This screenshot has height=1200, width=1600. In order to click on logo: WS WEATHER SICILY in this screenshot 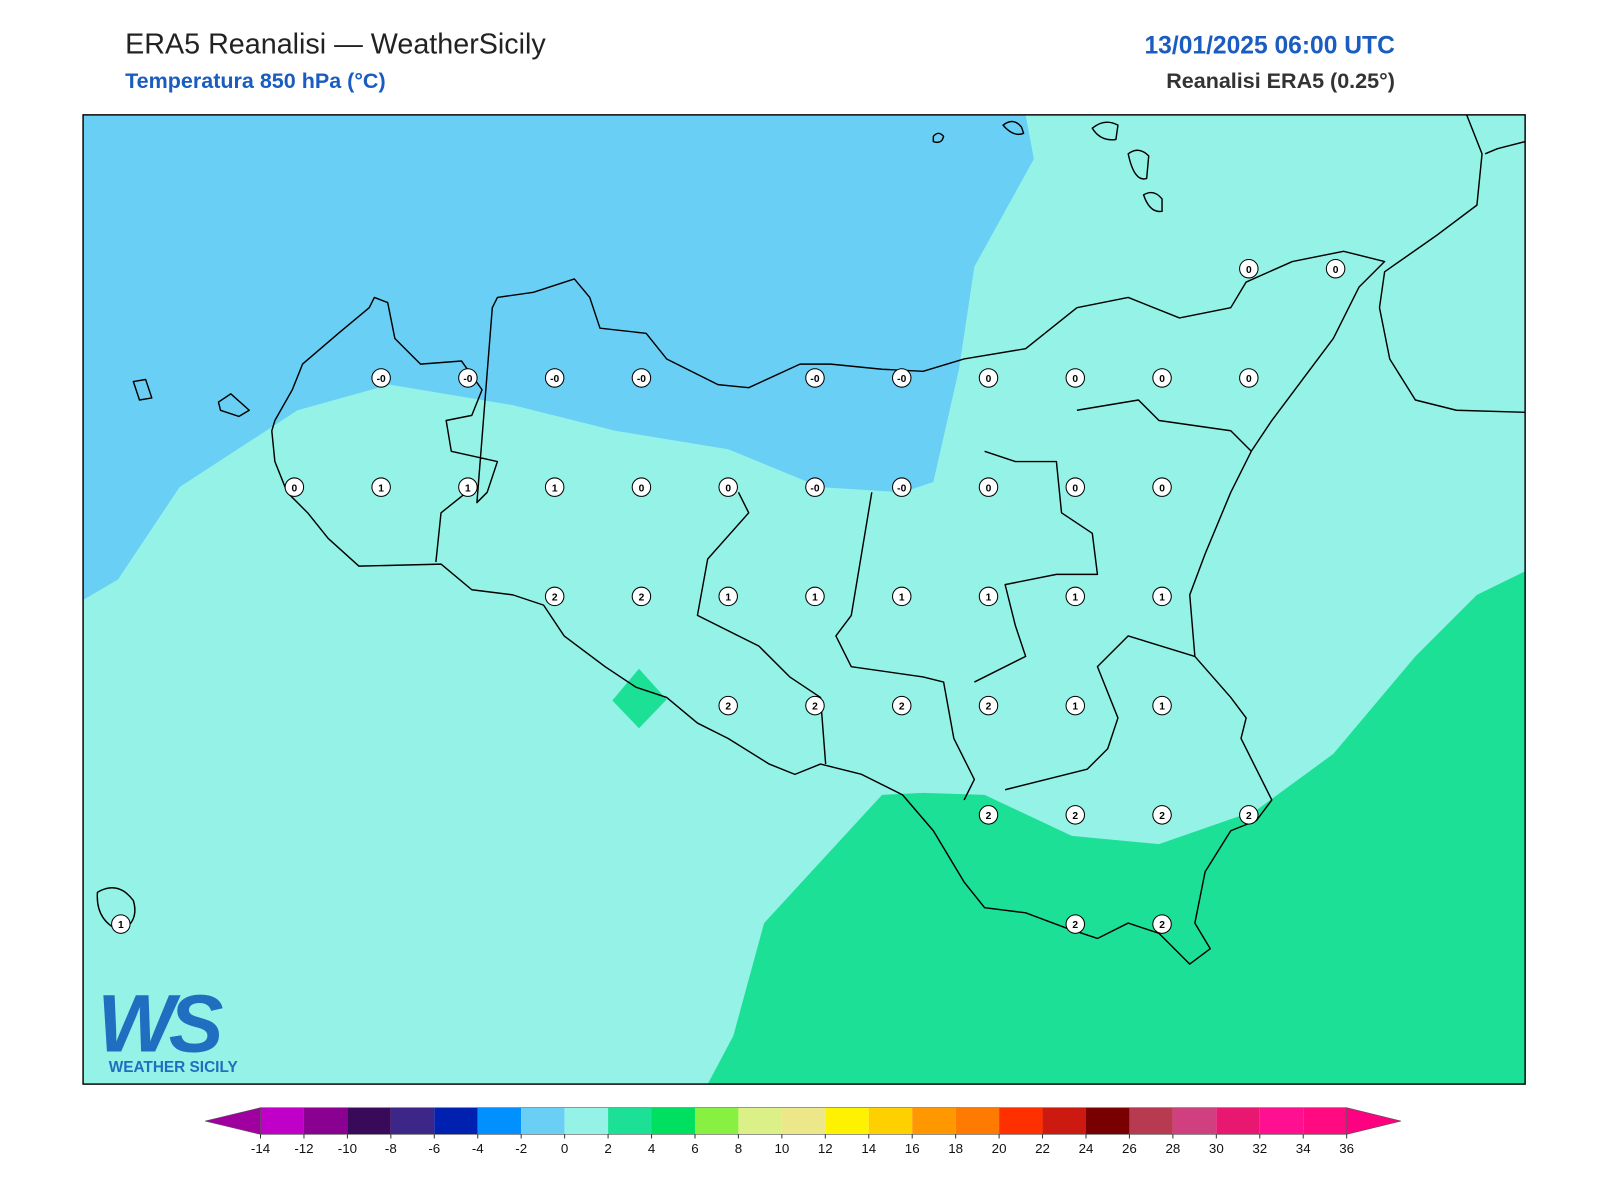, I will do `click(167, 1027)`.